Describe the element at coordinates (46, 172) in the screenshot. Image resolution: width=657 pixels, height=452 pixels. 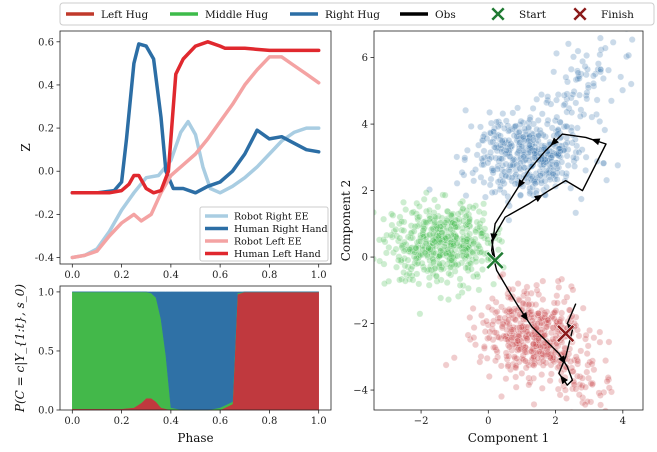
I see `z-ytick-label-2: 0.0` at that location.